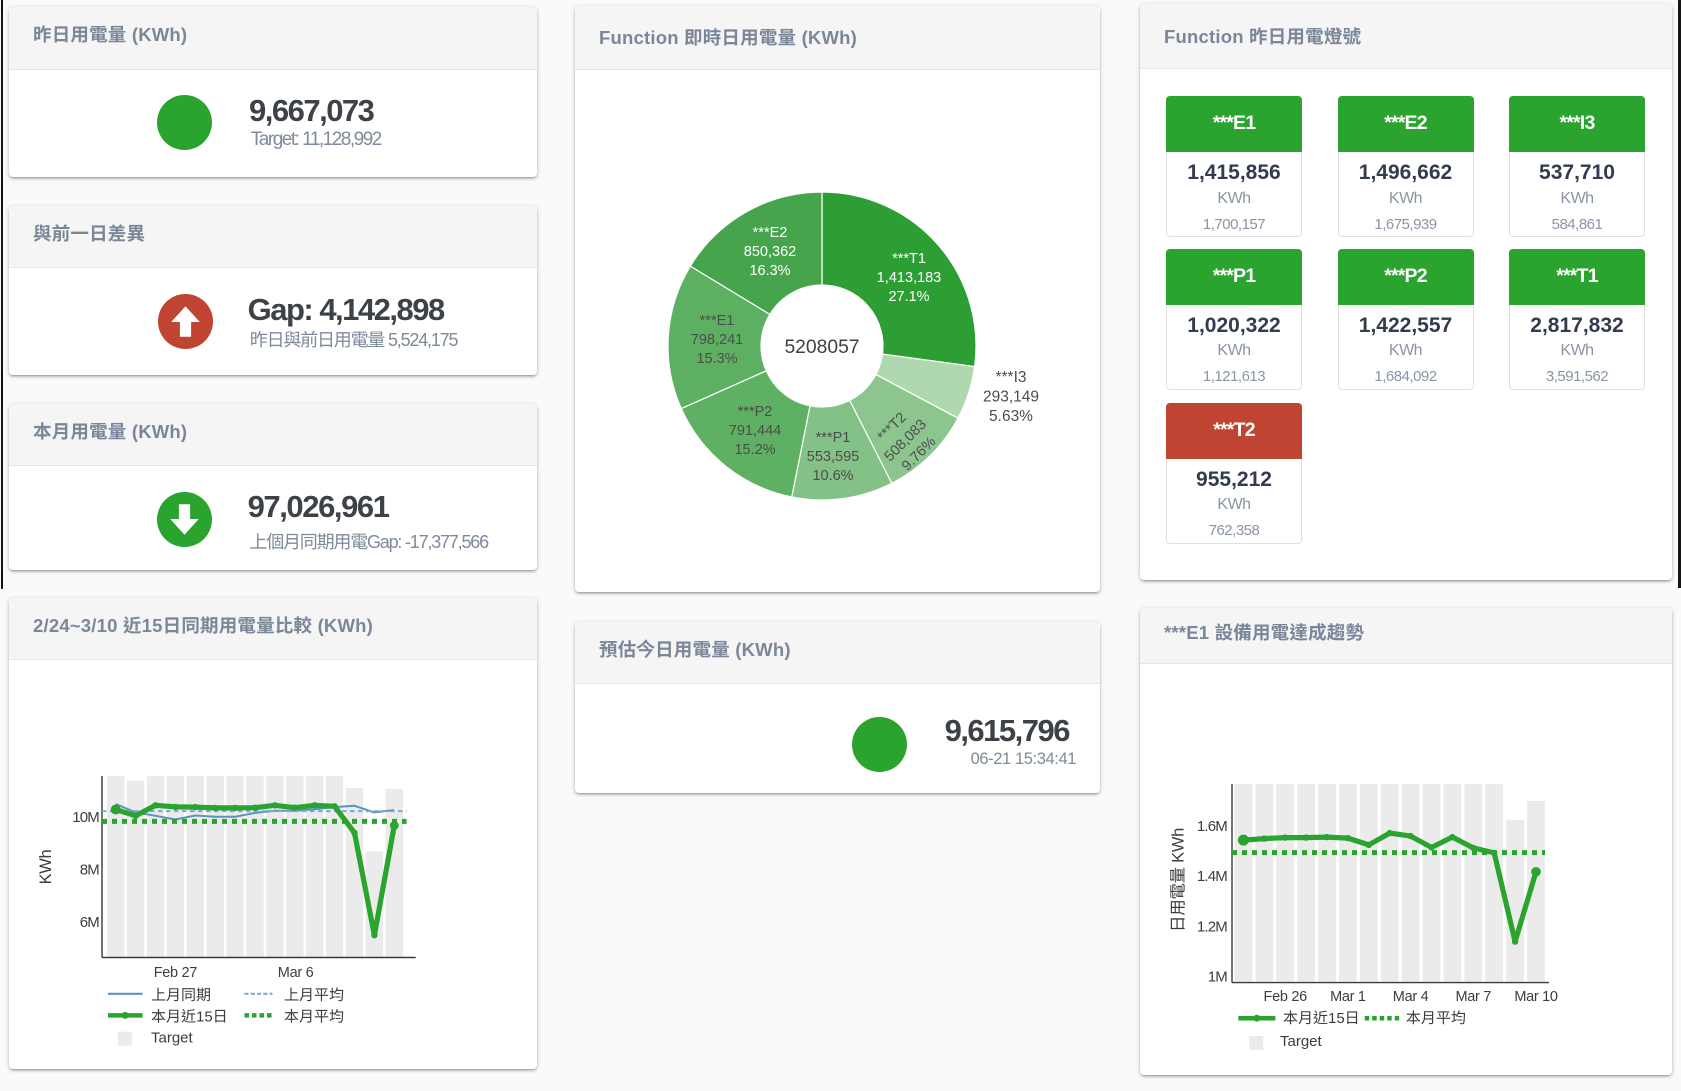 The width and height of the screenshot is (1681, 1091). What do you see at coordinates (85, 817) in the screenshot?
I see `svg-text: 10M` at bounding box center [85, 817].